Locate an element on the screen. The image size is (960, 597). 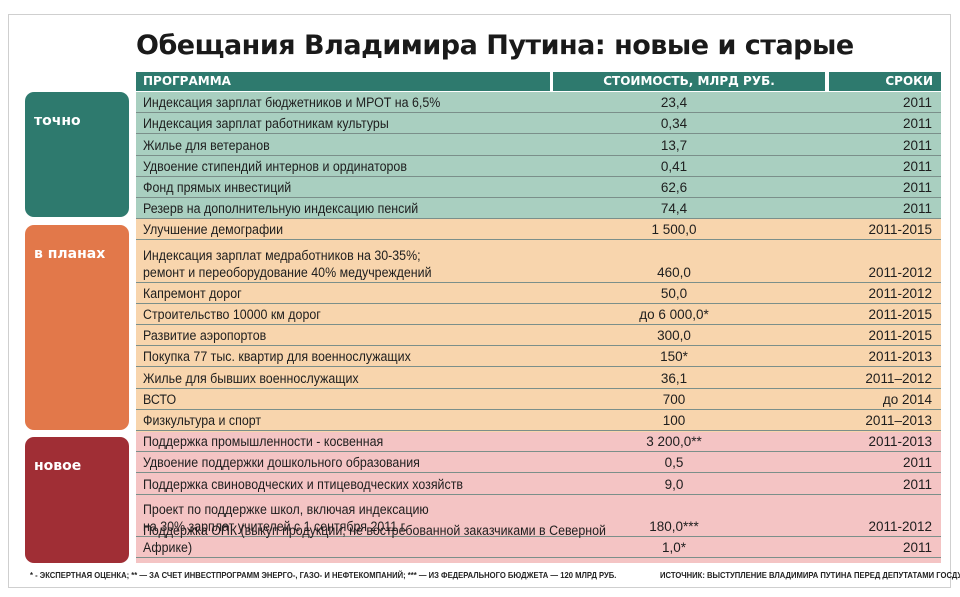
program-cell: Поддержка промышленности - косвенная is located at coordinates (263, 442).